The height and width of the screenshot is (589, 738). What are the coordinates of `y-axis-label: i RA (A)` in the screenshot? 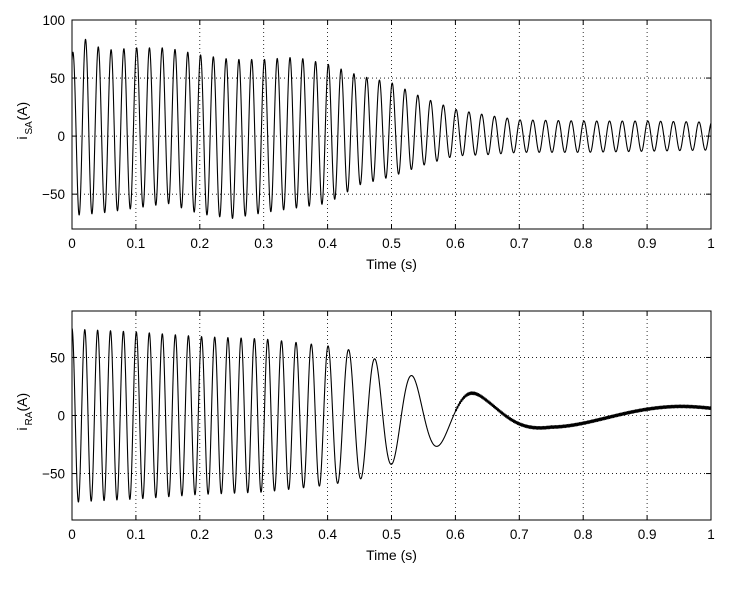 It's located at (24, 412).